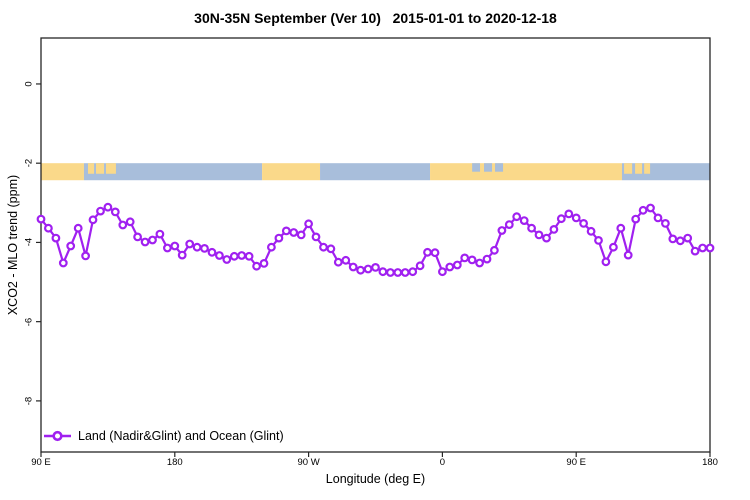 The image size is (750, 500). I want to click on y-tick-label: -4, so click(29, 242).